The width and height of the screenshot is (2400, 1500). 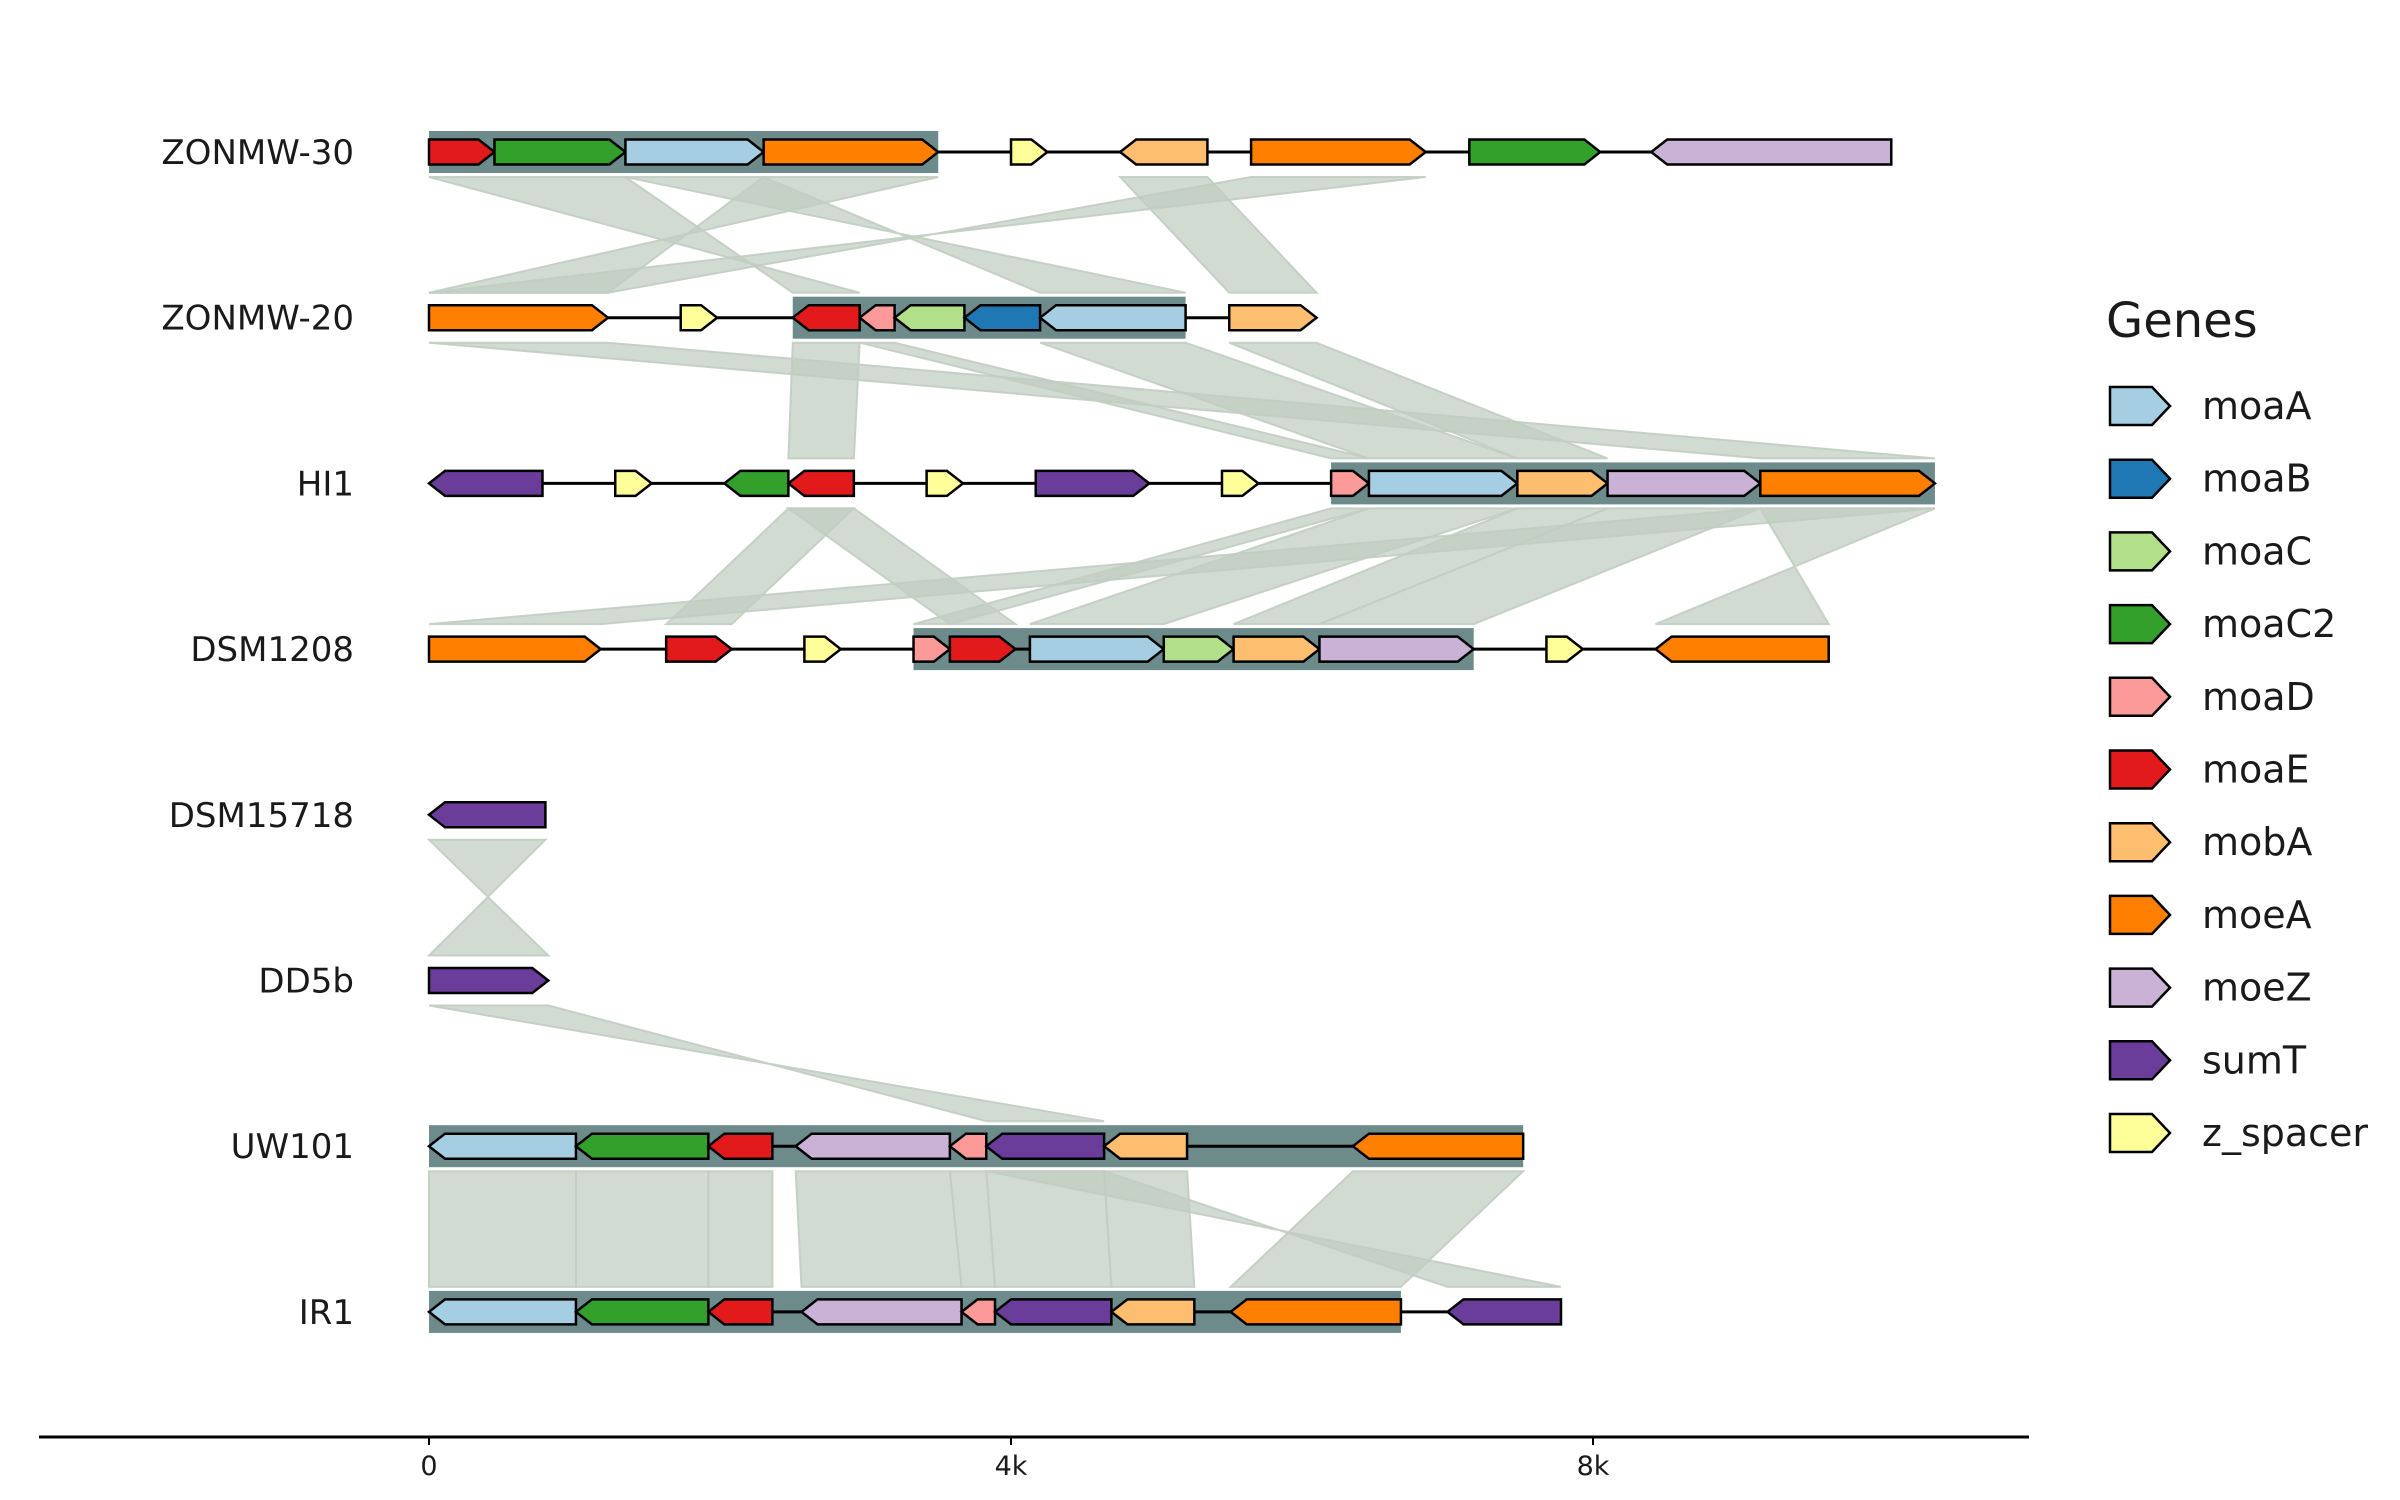 What do you see at coordinates (2140, 769) in the screenshot?
I see `legend-key-moae` at bounding box center [2140, 769].